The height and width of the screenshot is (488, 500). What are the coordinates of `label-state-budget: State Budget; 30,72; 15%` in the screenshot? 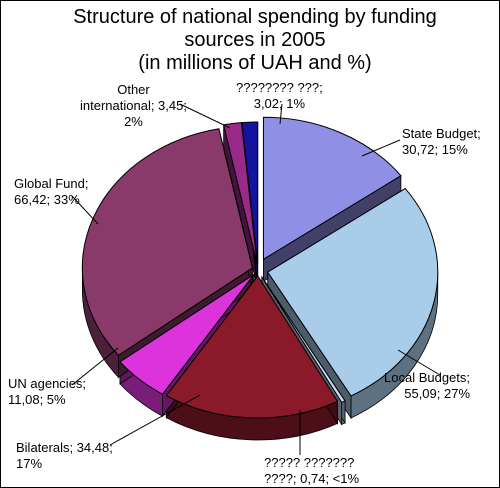 It's located at (441, 141).